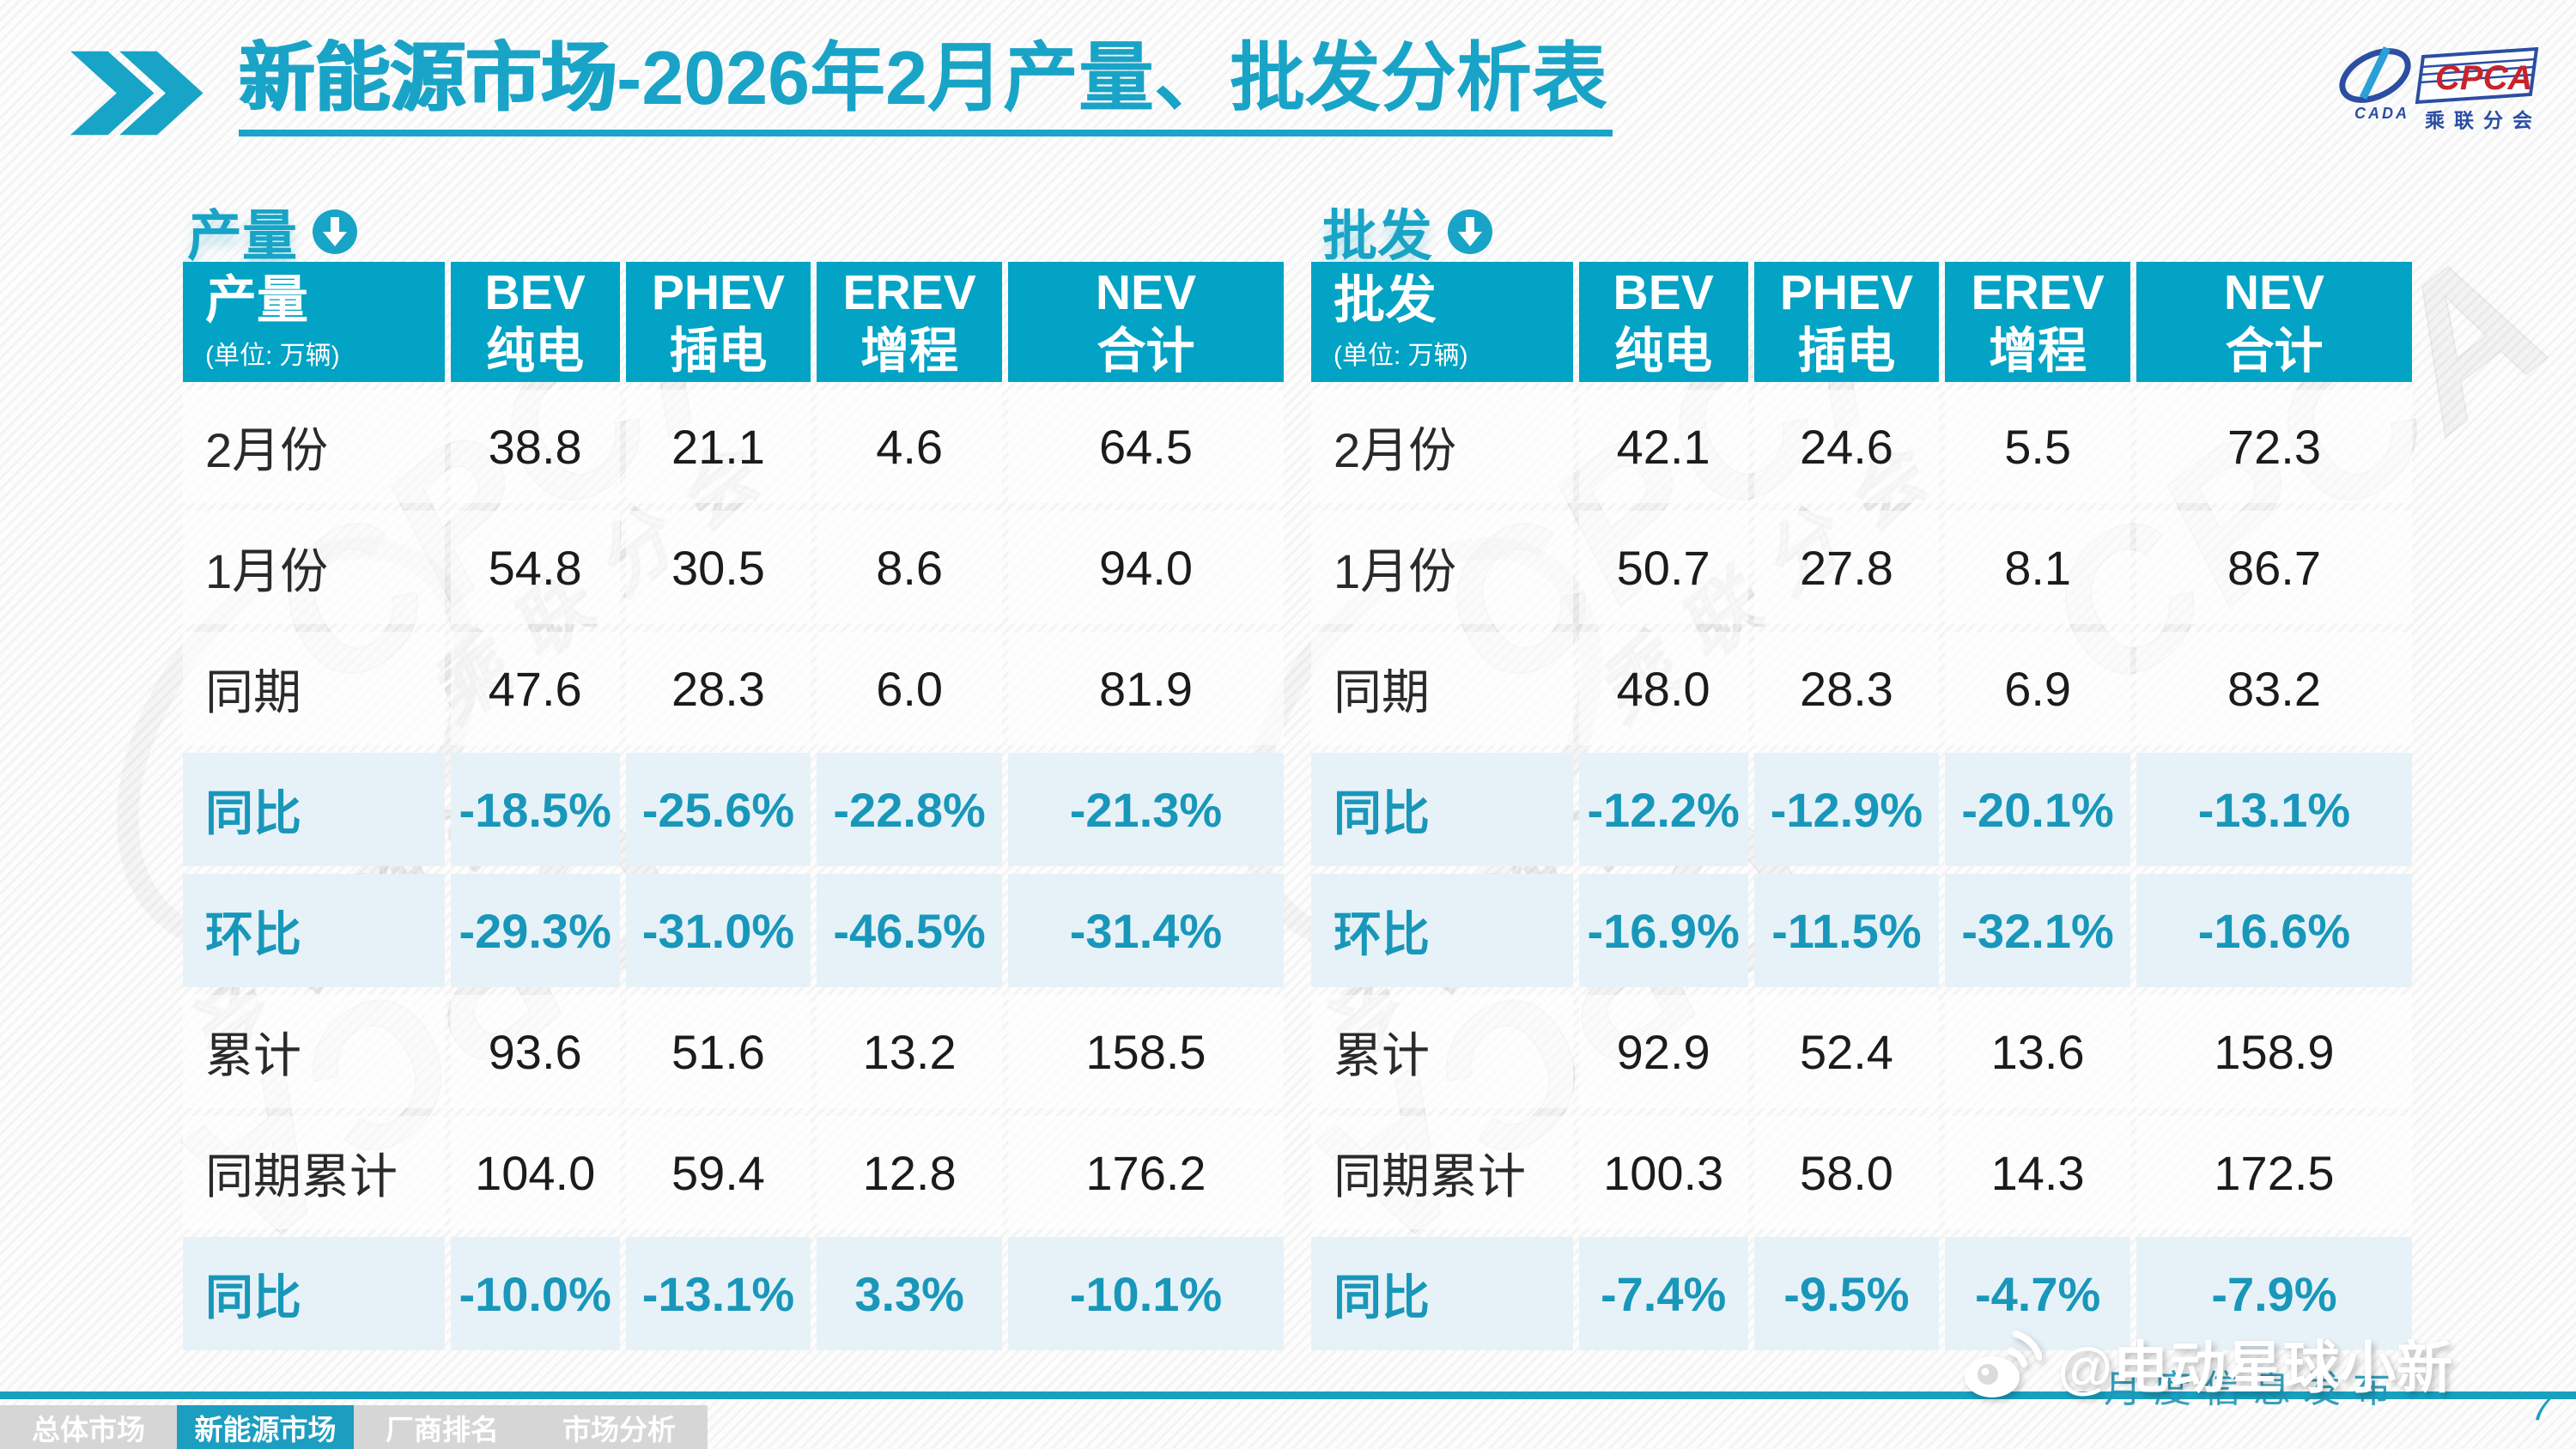  Describe the element at coordinates (2274, 567) in the screenshot. I see `data-cell: 86.7` at that location.